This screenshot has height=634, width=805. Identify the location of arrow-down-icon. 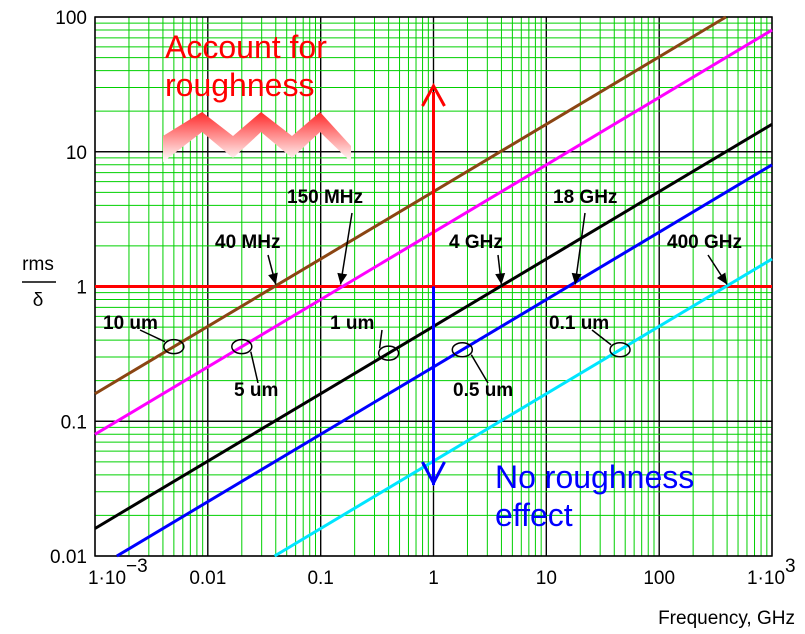
(433, 474).